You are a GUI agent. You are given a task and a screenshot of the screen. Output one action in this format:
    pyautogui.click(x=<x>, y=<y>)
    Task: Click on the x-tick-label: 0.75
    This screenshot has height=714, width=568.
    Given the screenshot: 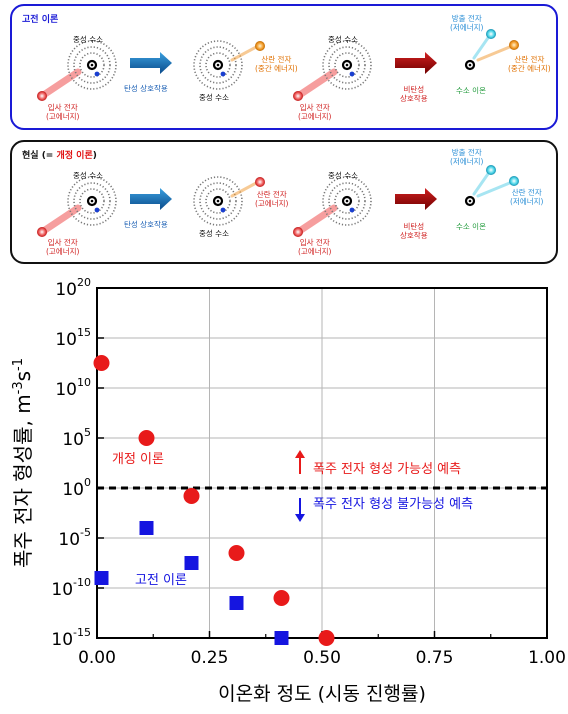 What is the action you would take?
    pyautogui.click(x=435, y=658)
    